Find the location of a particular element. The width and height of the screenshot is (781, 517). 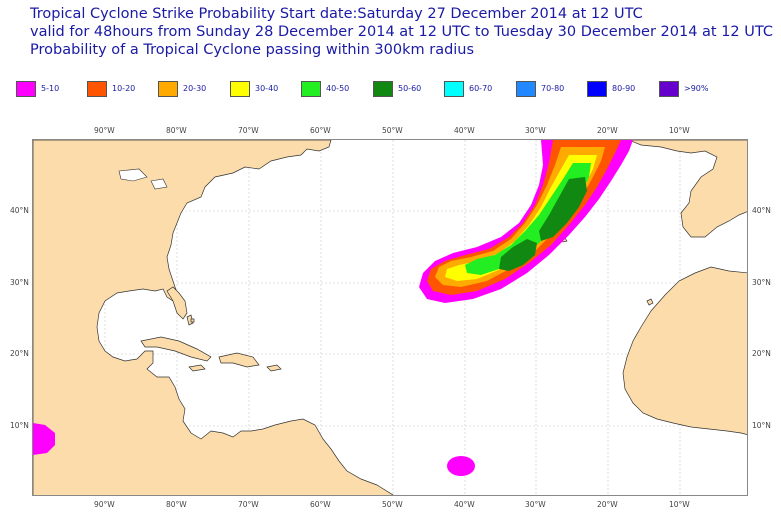

bahamas-land is located at coordinates (190, 320).